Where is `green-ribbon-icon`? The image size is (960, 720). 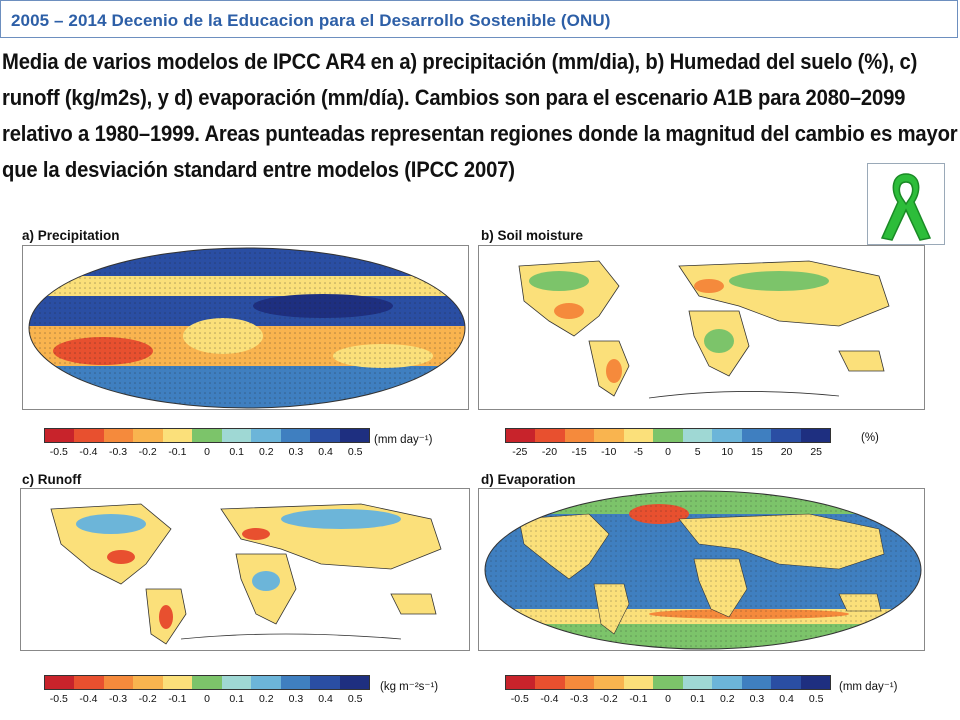
green-ribbon-icon is located at coordinates (906, 204).